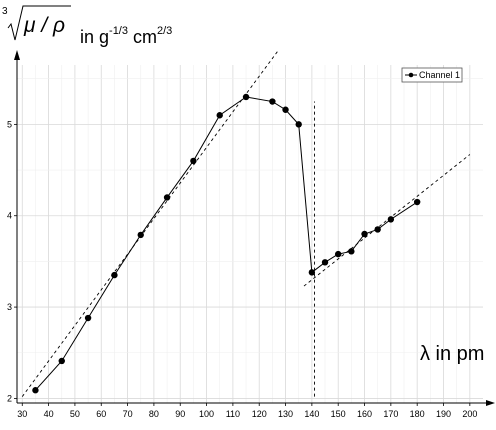 This screenshot has height=430, width=496. What do you see at coordinates (411, 75) in the screenshot?
I see `legend-marker-icon` at bounding box center [411, 75].